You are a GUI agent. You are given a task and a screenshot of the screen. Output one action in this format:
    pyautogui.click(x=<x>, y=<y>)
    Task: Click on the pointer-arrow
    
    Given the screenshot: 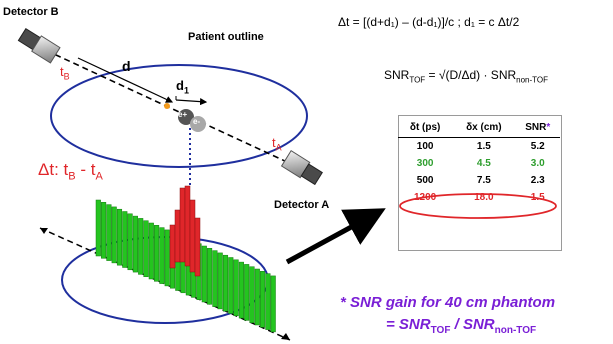 What is the action you would take?
    pyautogui.click(x=335, y=236)
    